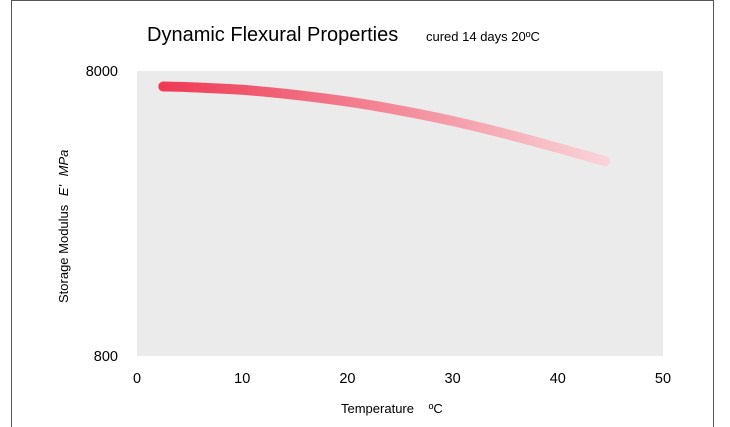 The image size is (730, 427). Describe the element at coordinates (137, 379) in the screenshot. I see `x-tick-label: 0` at that location.